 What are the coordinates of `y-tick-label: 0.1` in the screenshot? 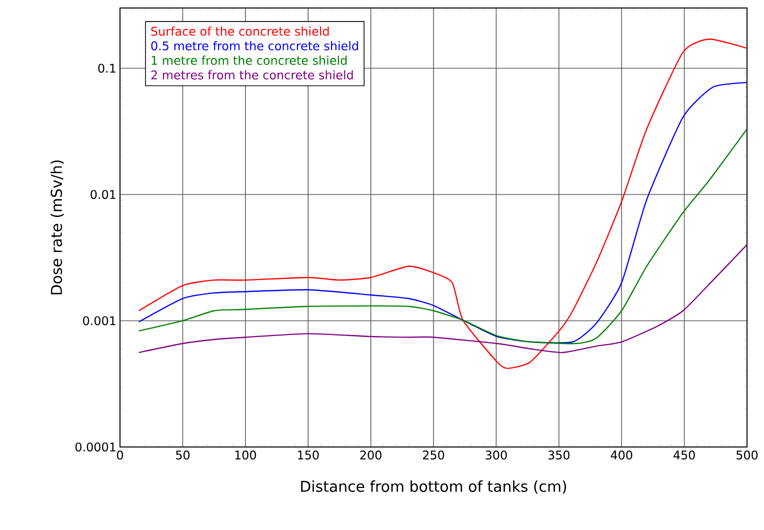 It's located at (107, 68).